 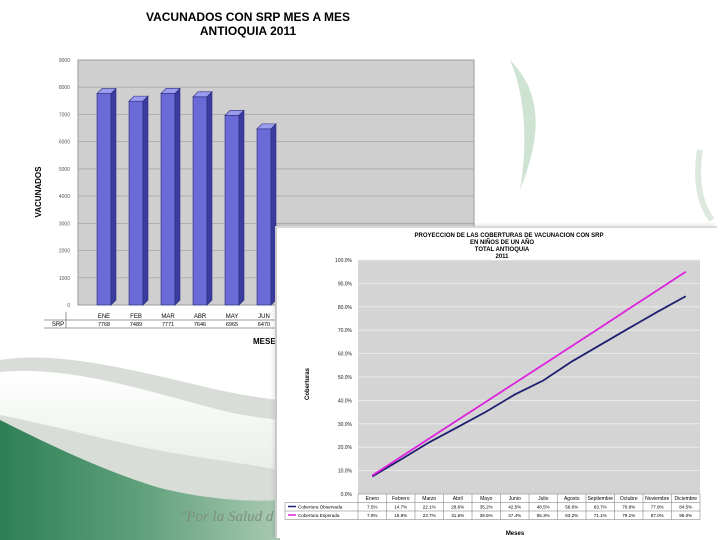 What do you see at coordinates (543, 499) in the screenshot?
I see `chart2-x-tick-label: Julio` at bounding box center [543, 499].